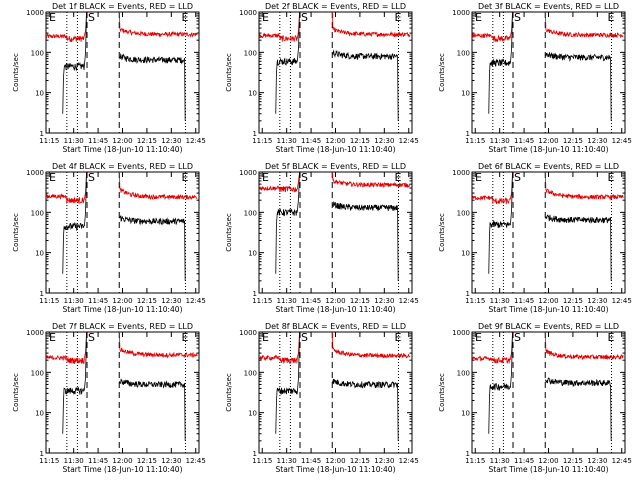 The width and height of the screenshot is (640, 480). Describe the element at coordinates (335, 6) in the screenshot. I see `panel-title: Det 2f BLACK = Events, RED = LLD` at that location.